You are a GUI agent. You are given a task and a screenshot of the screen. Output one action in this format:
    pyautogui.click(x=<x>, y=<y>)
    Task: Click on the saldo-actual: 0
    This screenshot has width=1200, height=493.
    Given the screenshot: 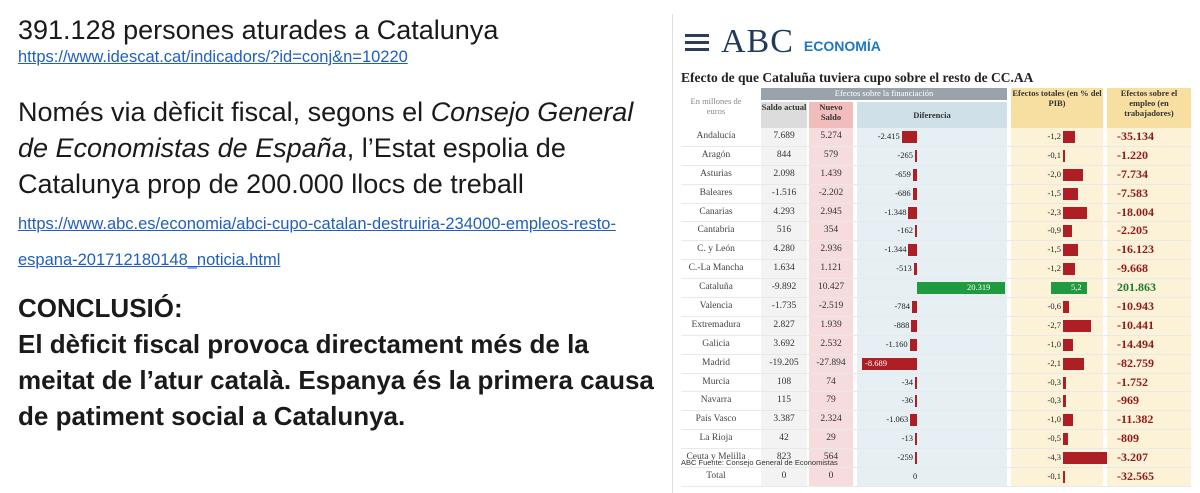 What is the action you would take?
    pyautogui.click(x=784, y=477)
    